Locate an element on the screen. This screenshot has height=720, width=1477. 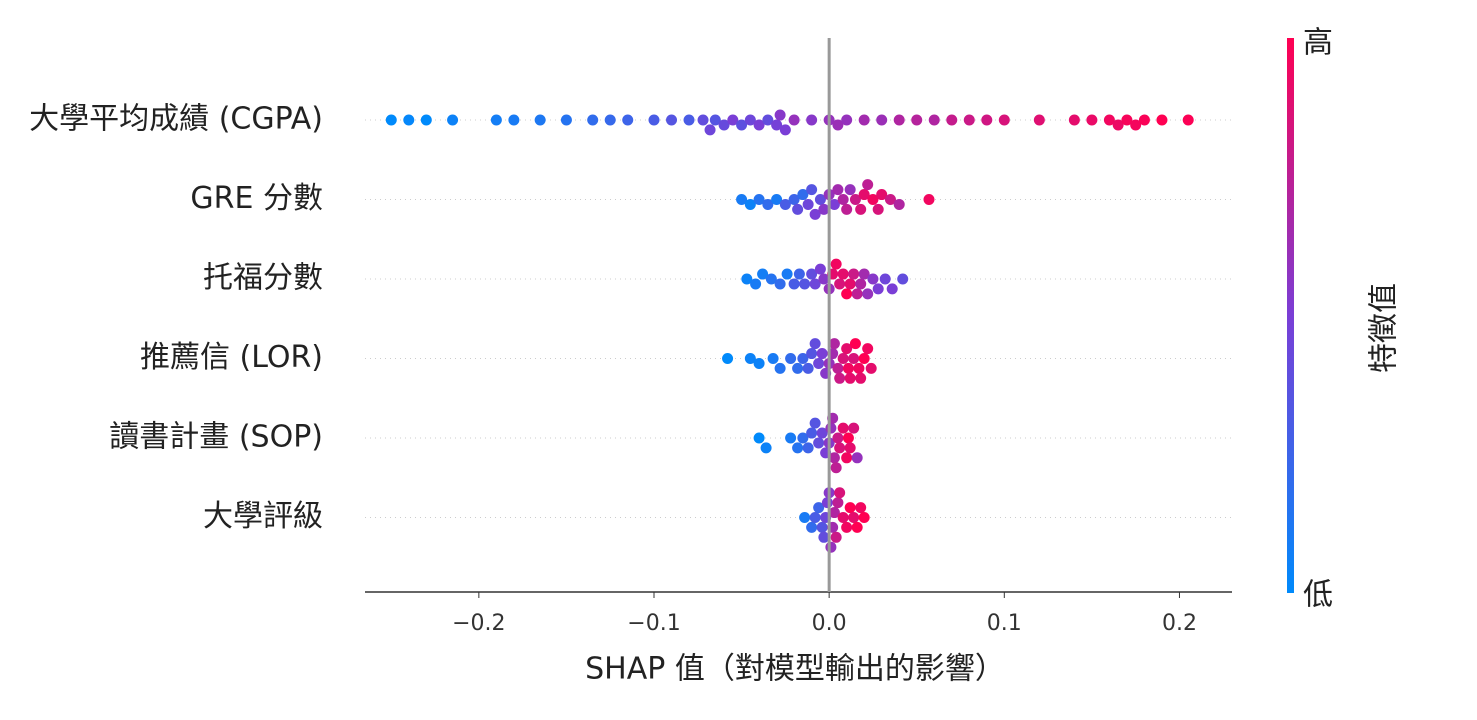
colorbar is located at coordinates (1290, 315).